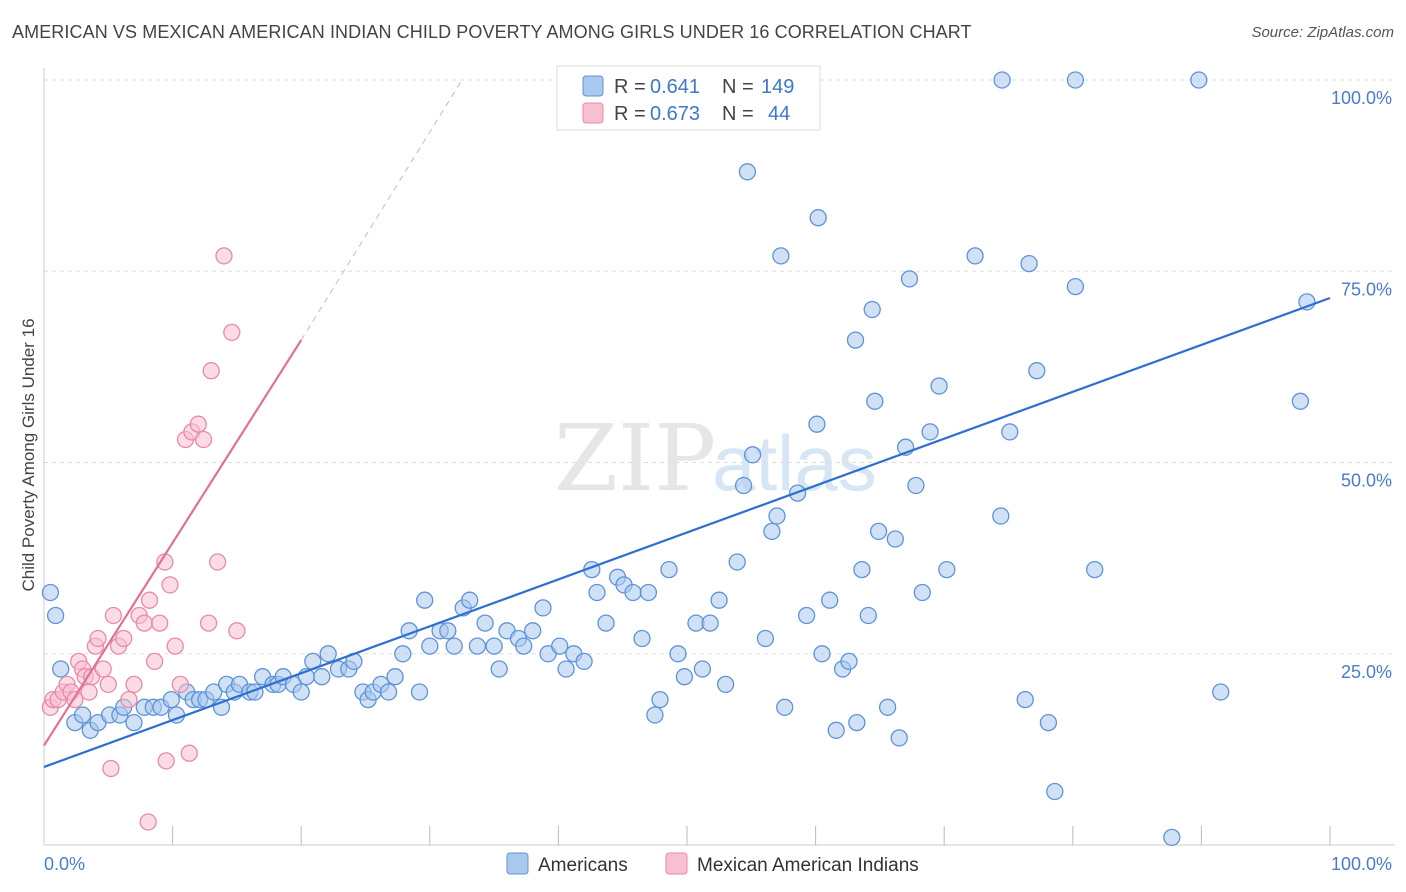 The height and width of the screenshot is (892, 1406). What do you see at coordinates (381, 210) in the screenshot?
I see `mexican-trend-extension` at bounding box center [381, 210].